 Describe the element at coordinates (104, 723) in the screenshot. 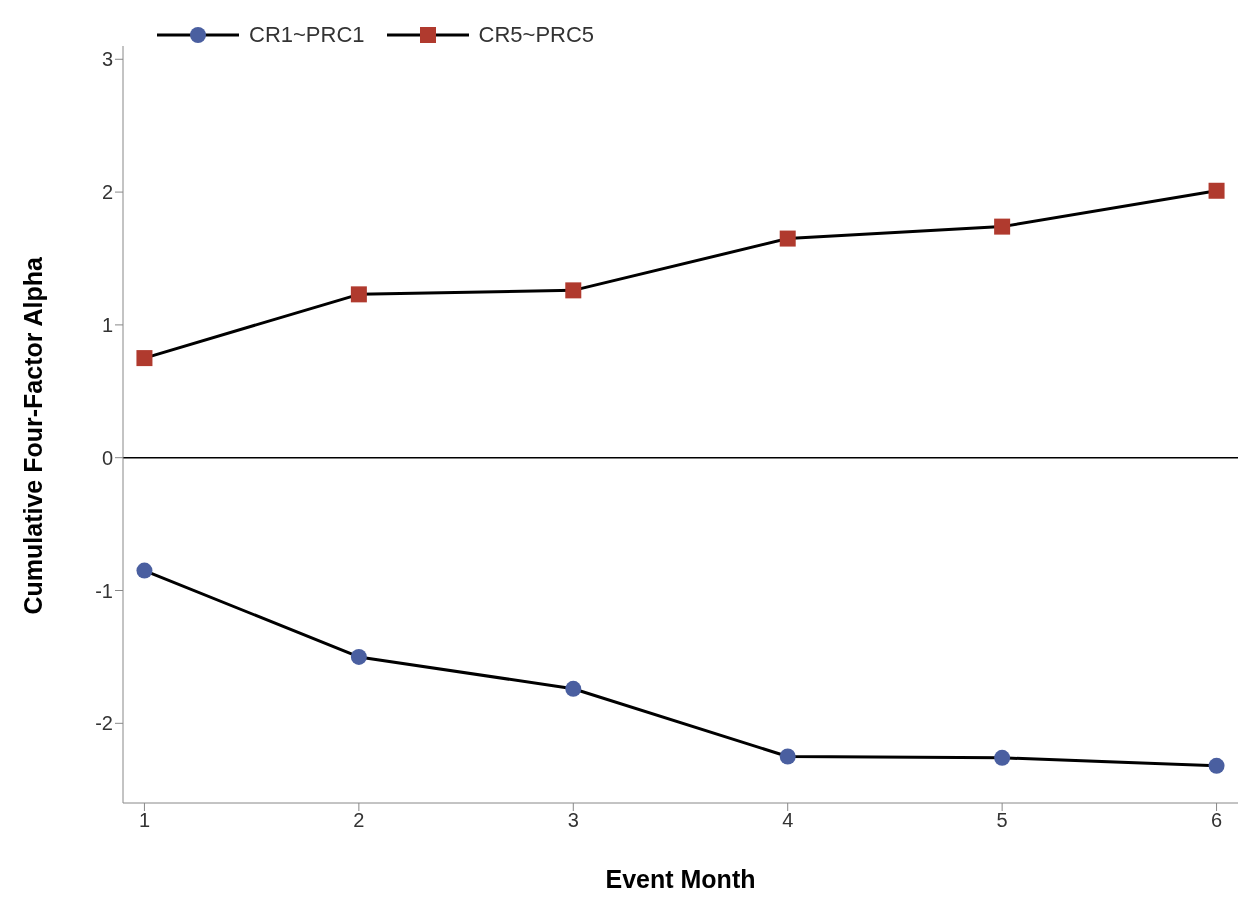

I see `y-tick-label: -2` at that location.